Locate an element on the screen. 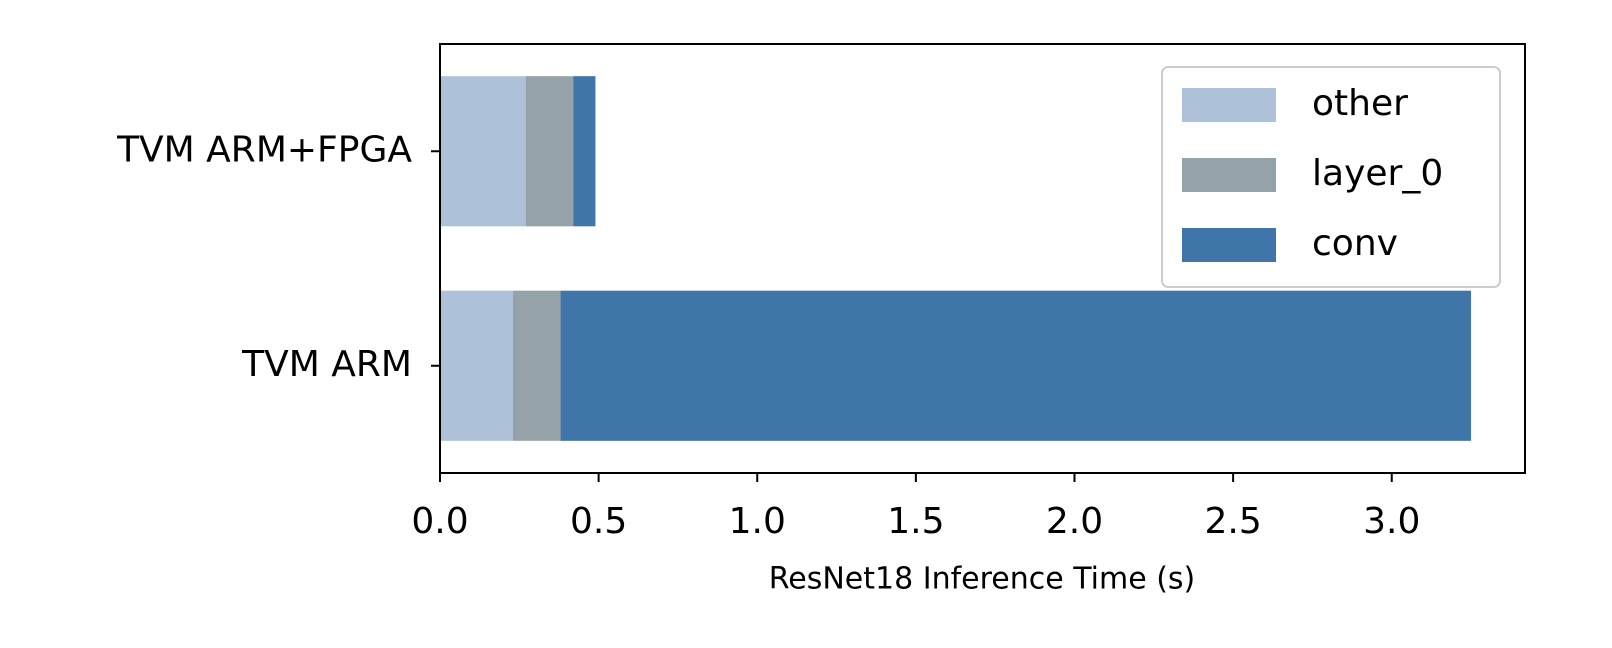 The width and height of the screenshot is (1612, 648). legend-label: conv is located at coordinates (1355, 243).